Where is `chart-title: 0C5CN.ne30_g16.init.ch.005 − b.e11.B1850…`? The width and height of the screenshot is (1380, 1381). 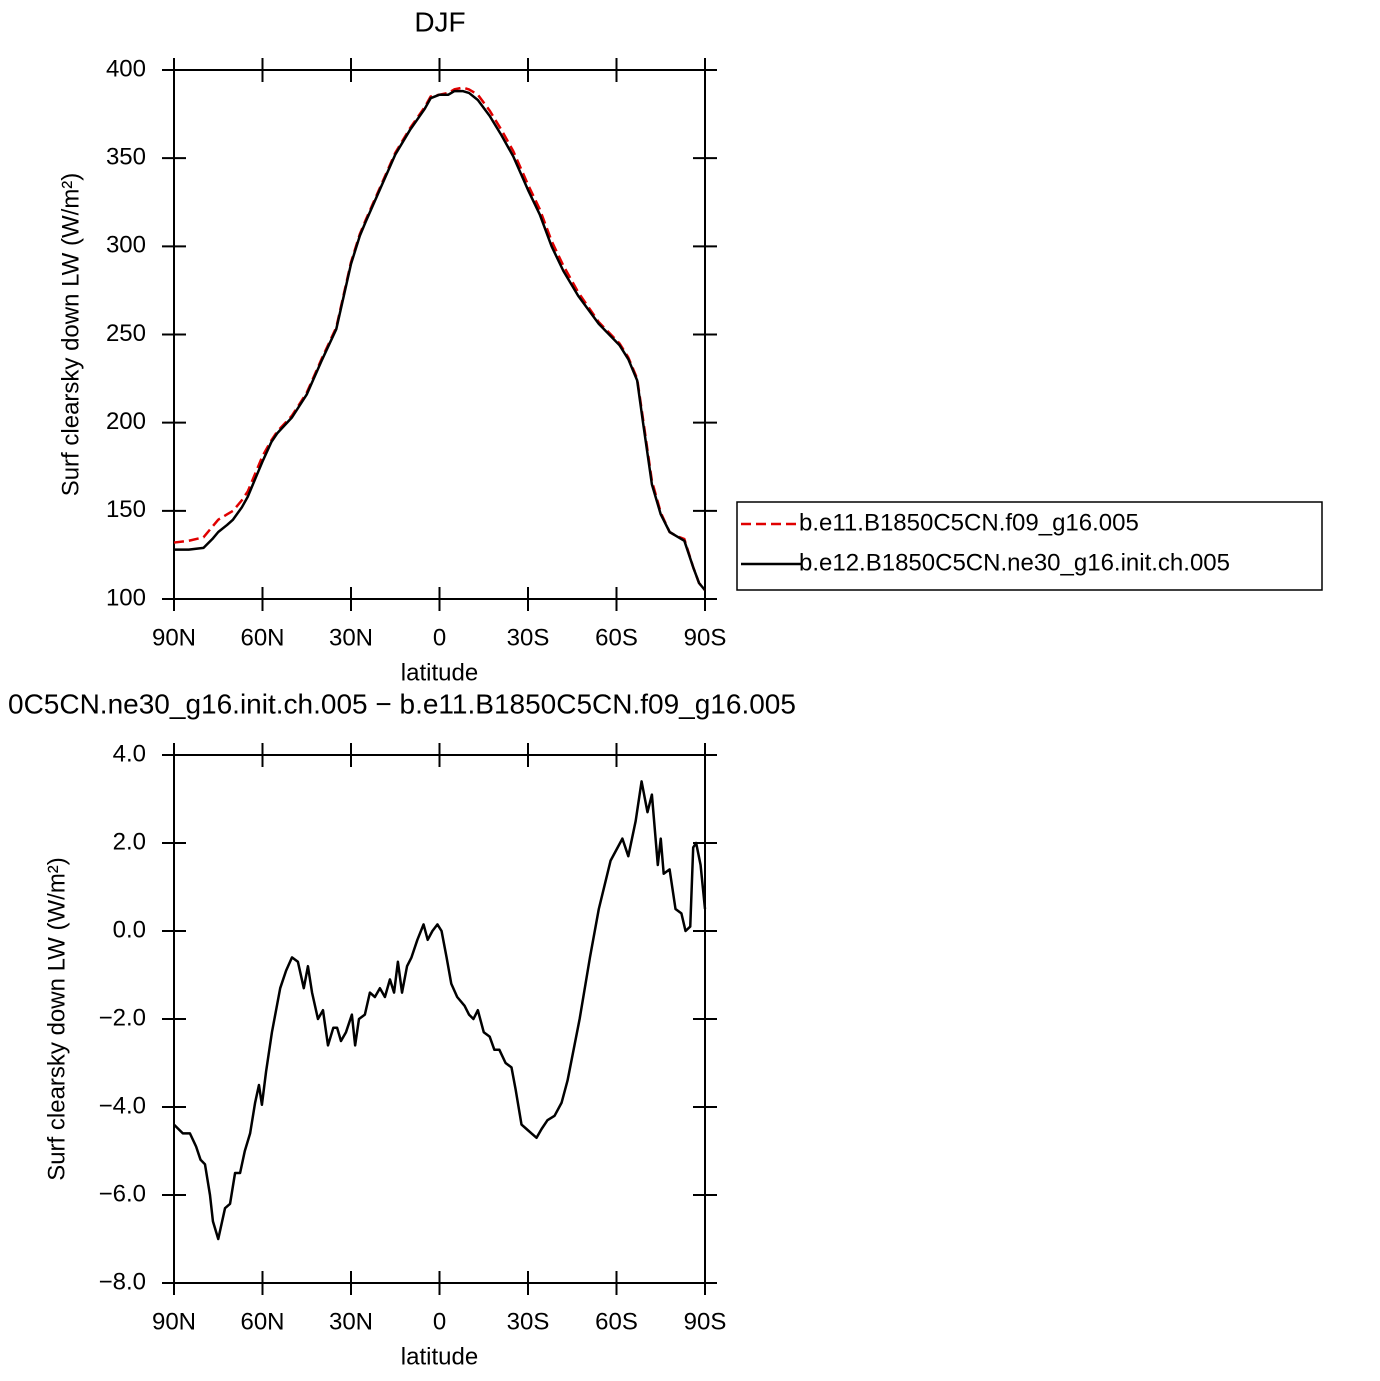
chart-title: 0C5CN.ne30_g16.init.ch.005 − b.e11.B1850… is located at coordinates (402, 703).